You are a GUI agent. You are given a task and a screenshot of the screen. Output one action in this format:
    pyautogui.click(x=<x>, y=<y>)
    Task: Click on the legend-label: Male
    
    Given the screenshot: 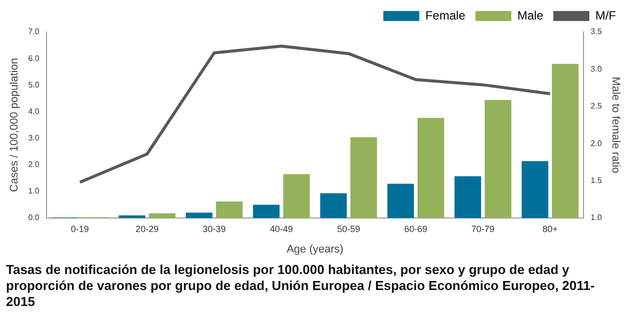 What is the action you would take?
    pyautogui.click(x=530, y=15)
    